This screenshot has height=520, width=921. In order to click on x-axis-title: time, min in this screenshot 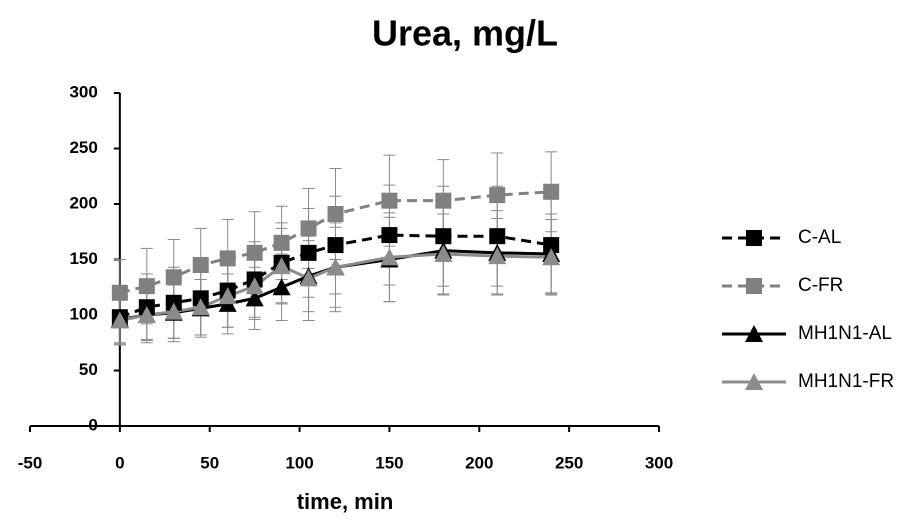, I will do `click(345, 501)`.